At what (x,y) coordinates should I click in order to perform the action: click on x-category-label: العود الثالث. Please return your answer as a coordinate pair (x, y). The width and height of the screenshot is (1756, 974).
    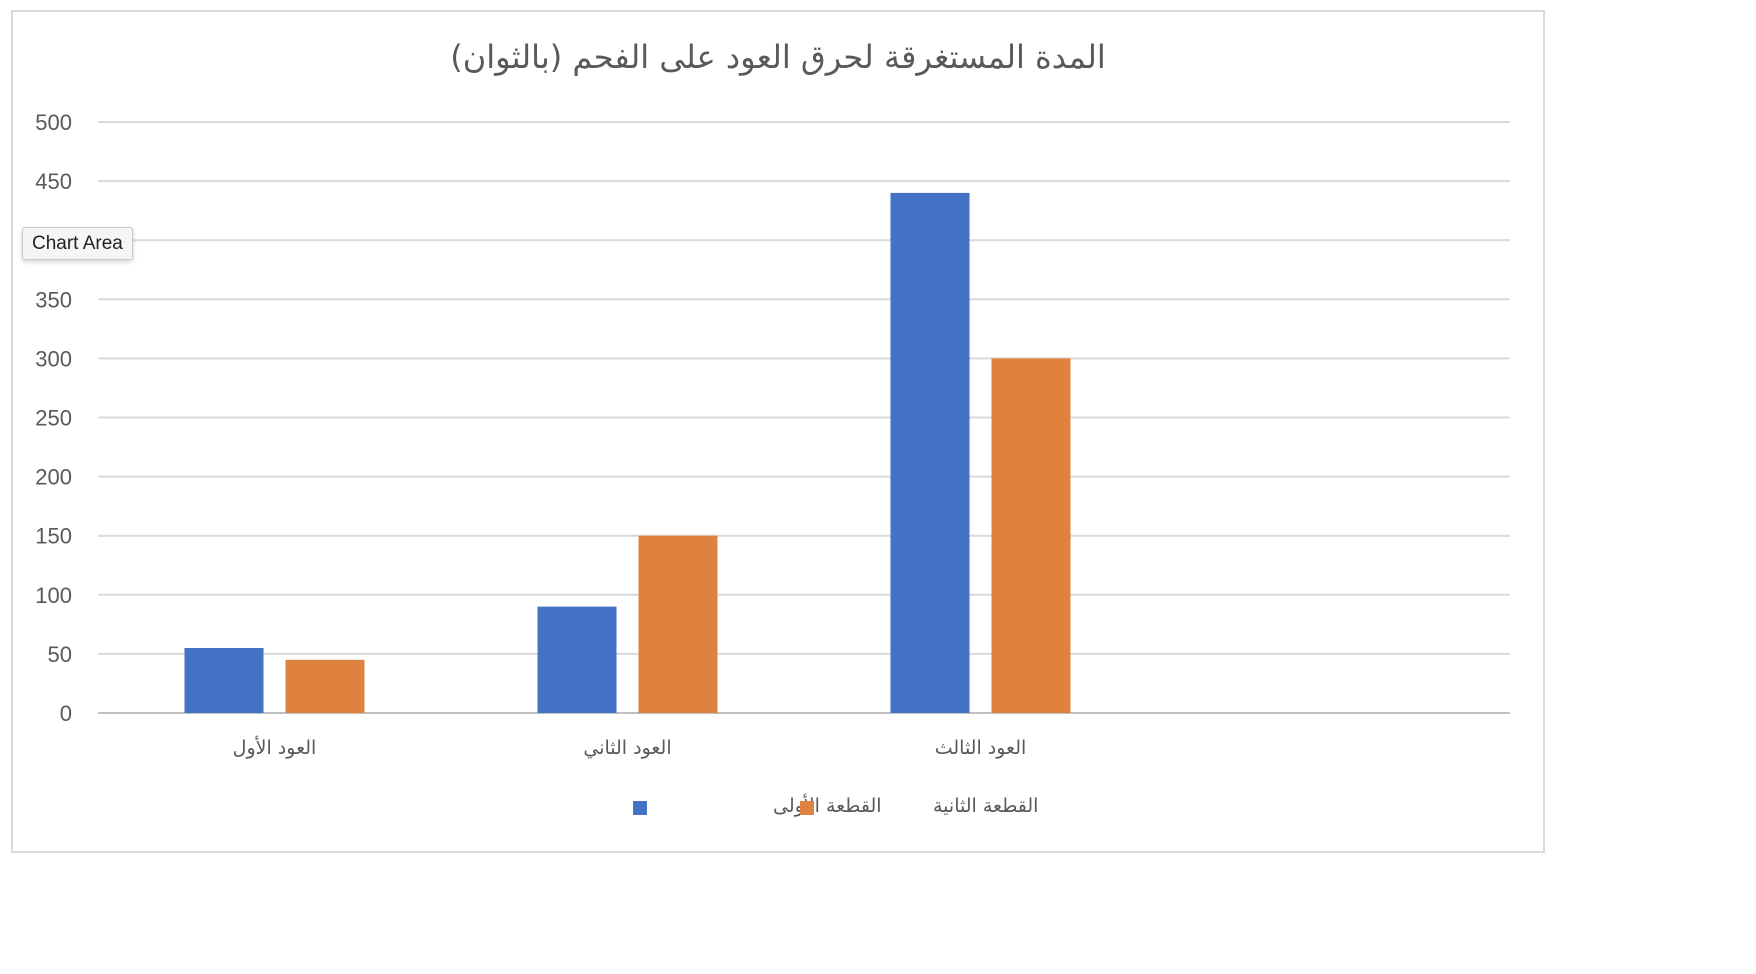
    Looking at the image, I should click on (981, 748).